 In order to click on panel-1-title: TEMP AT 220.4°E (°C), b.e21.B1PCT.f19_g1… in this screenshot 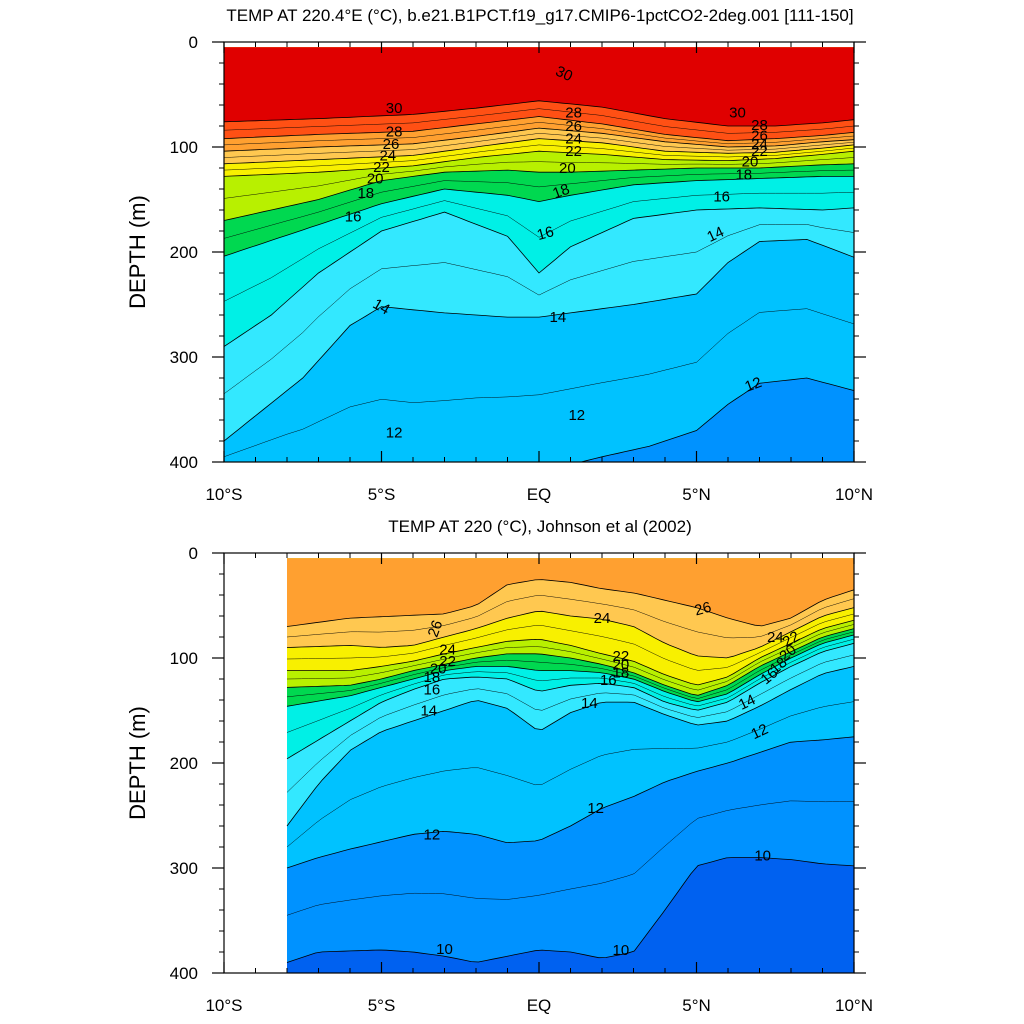, I will do `click(539, 15)`.